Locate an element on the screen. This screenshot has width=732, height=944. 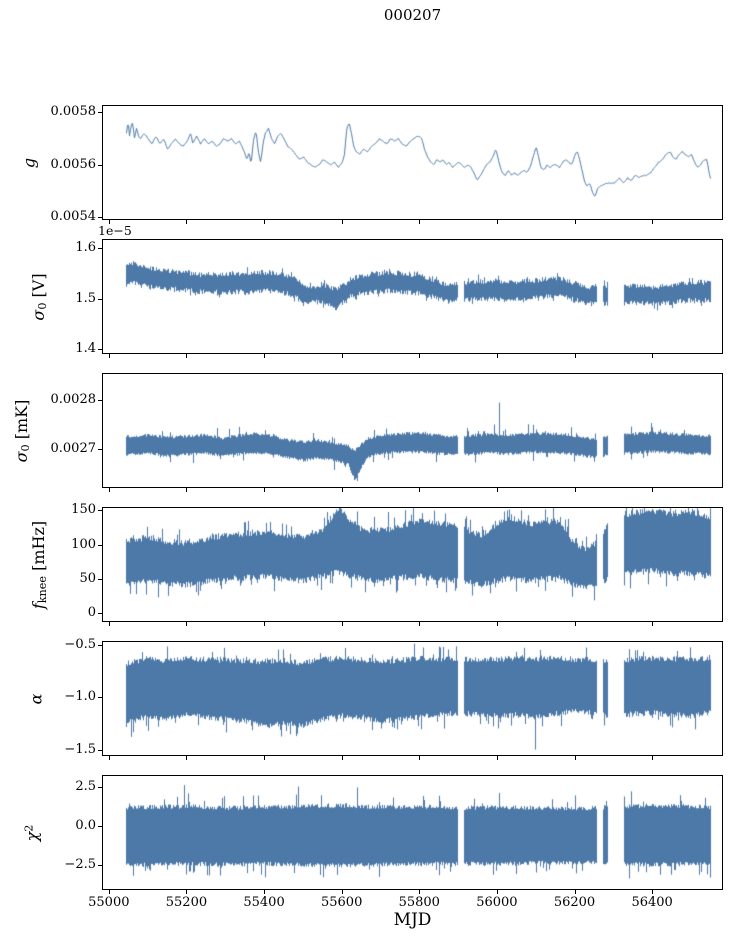
y-axis-label-segment: χ is located at coordinates (32, 836).